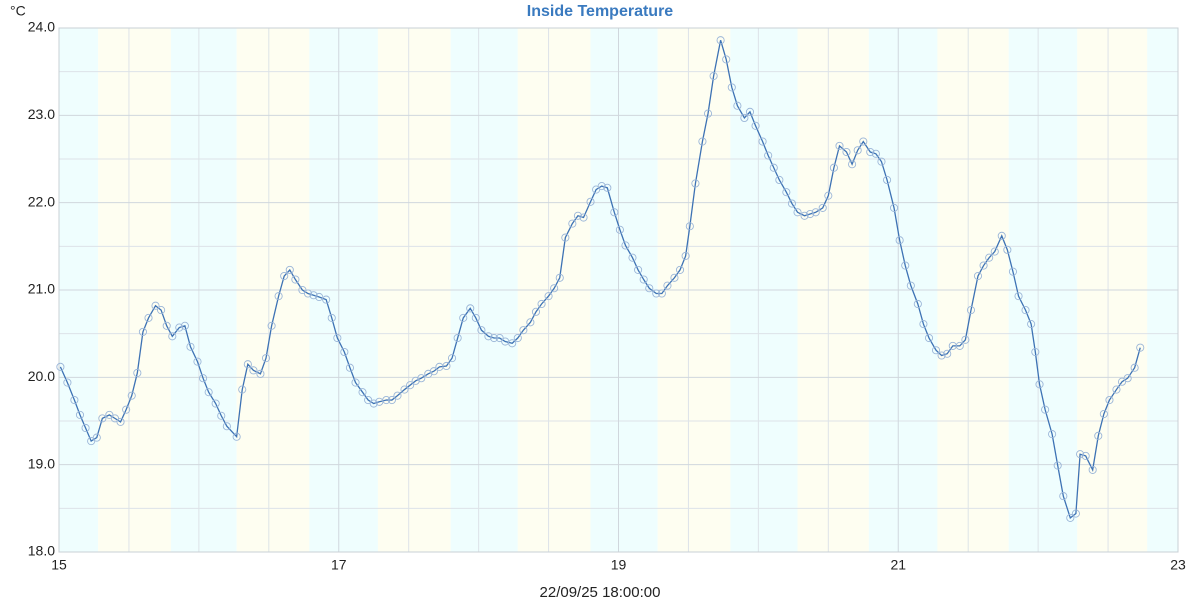 This screenshot has width=1200, height=600. What do you see at coordinates (41, 27) in the screenshot?
I see `y-tick-label: 24.0` at bounding box center [41, 27].